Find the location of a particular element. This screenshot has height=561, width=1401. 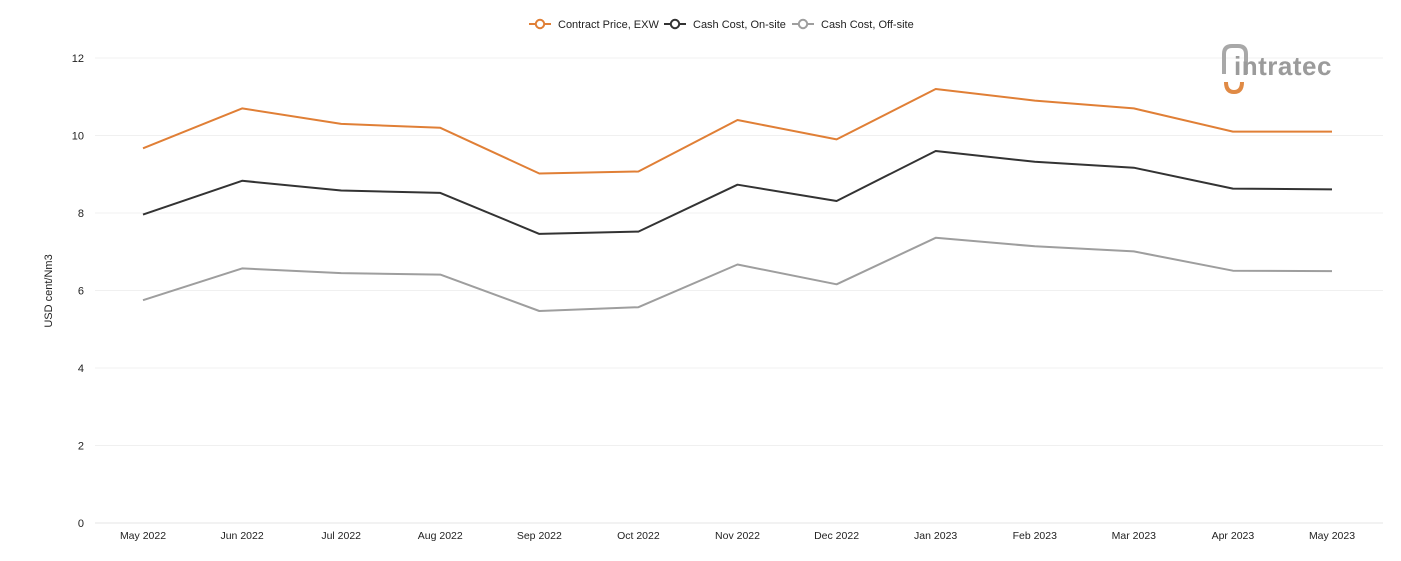

y-axis: 0 2 4 6 8 10 12 is located at coordinates (78, 291).